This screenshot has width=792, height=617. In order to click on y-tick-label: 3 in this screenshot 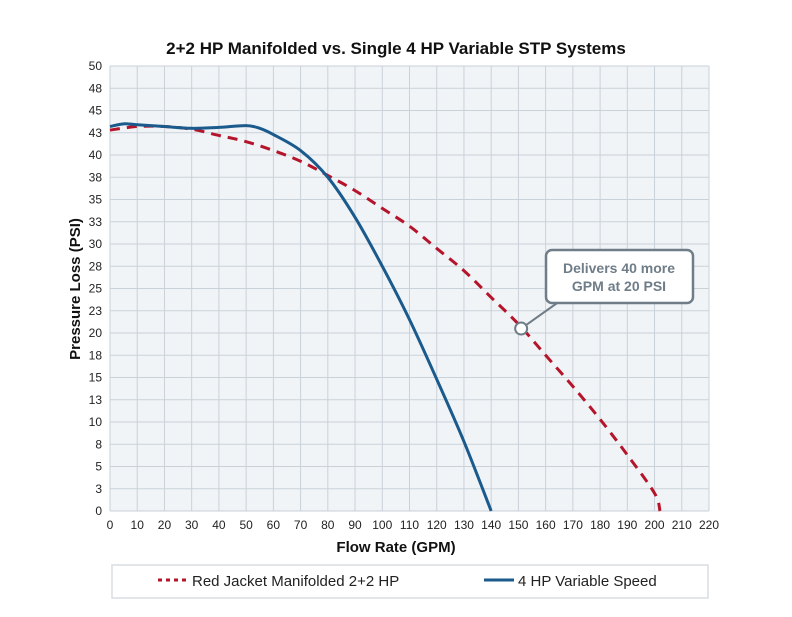, I will do `click(98, 489)`.